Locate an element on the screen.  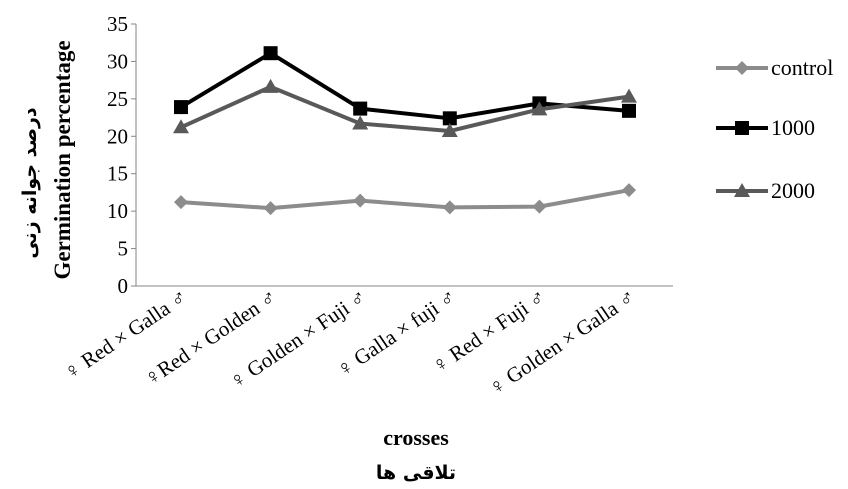
legend: control 1000 2000 is located at coordinates (774, 129).